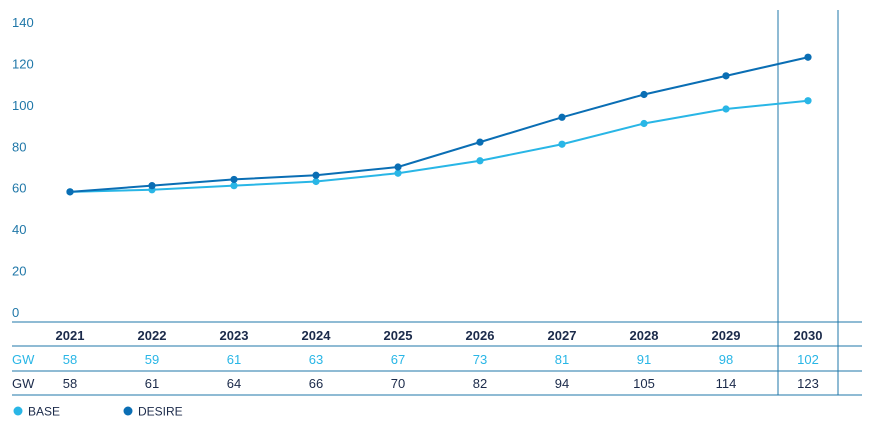 The image size is (874, 430). I want to click on year-label: 2024, so click(317, 335).